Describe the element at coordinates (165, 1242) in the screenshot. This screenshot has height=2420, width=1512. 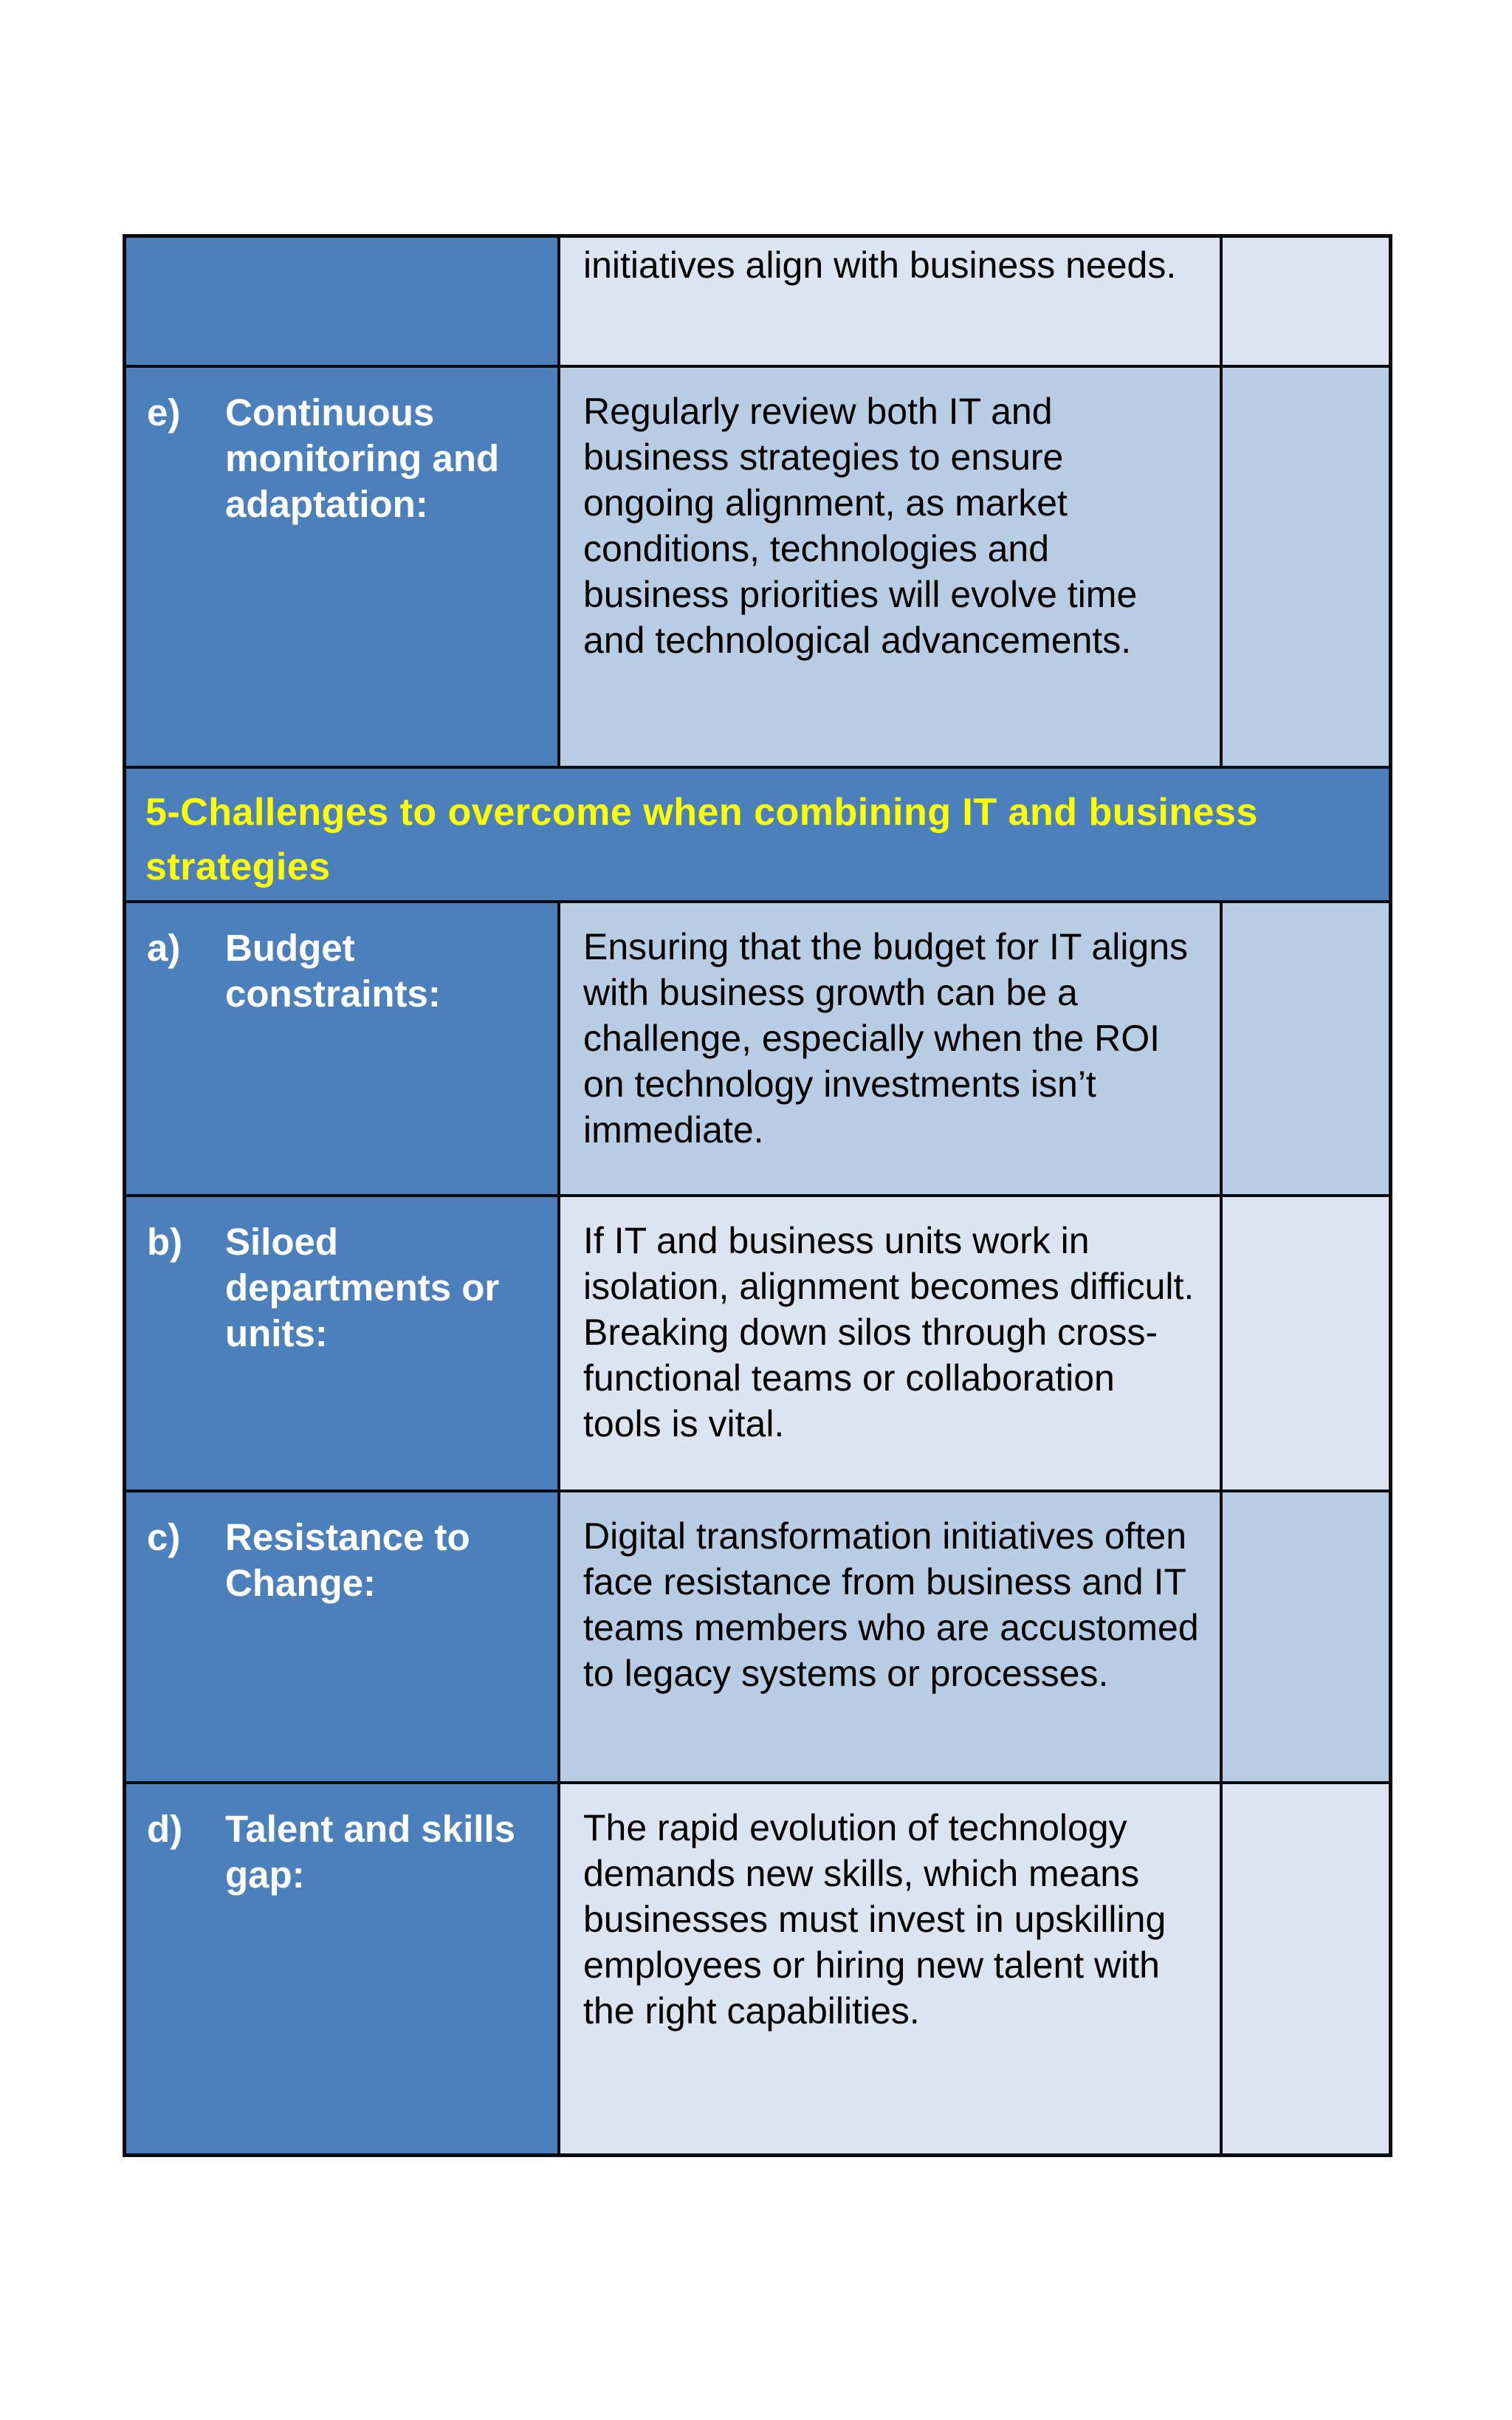
I see `row-b-list-marker: b)` at that location.